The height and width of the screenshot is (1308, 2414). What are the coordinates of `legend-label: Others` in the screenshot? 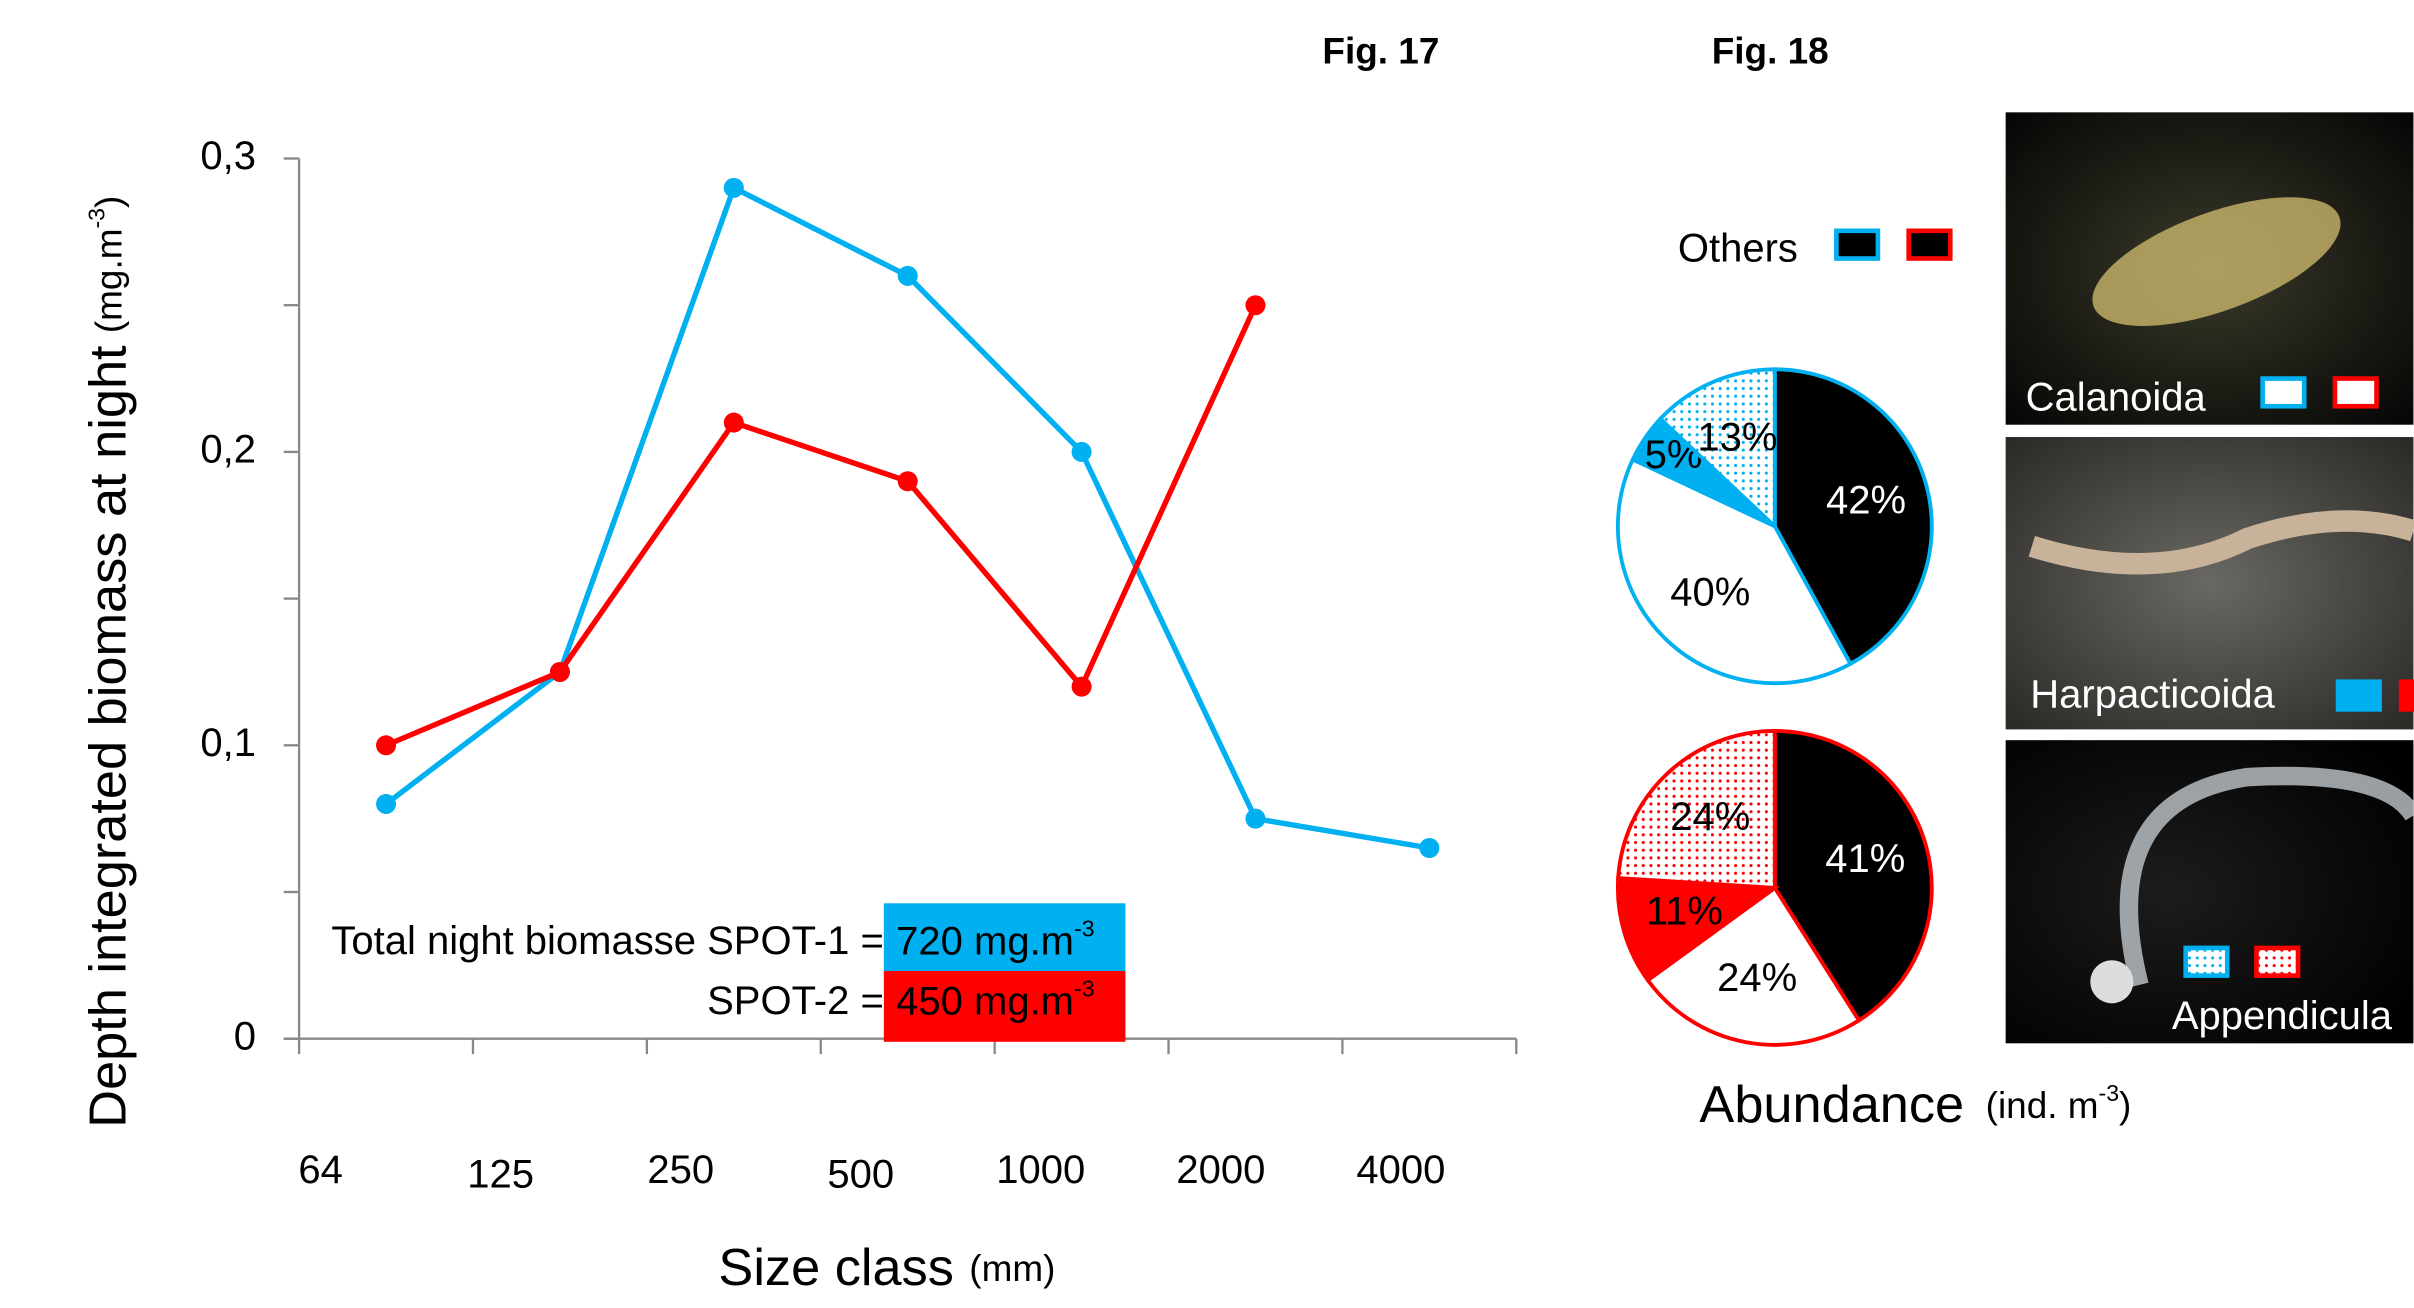 It's located at (1738, 248).